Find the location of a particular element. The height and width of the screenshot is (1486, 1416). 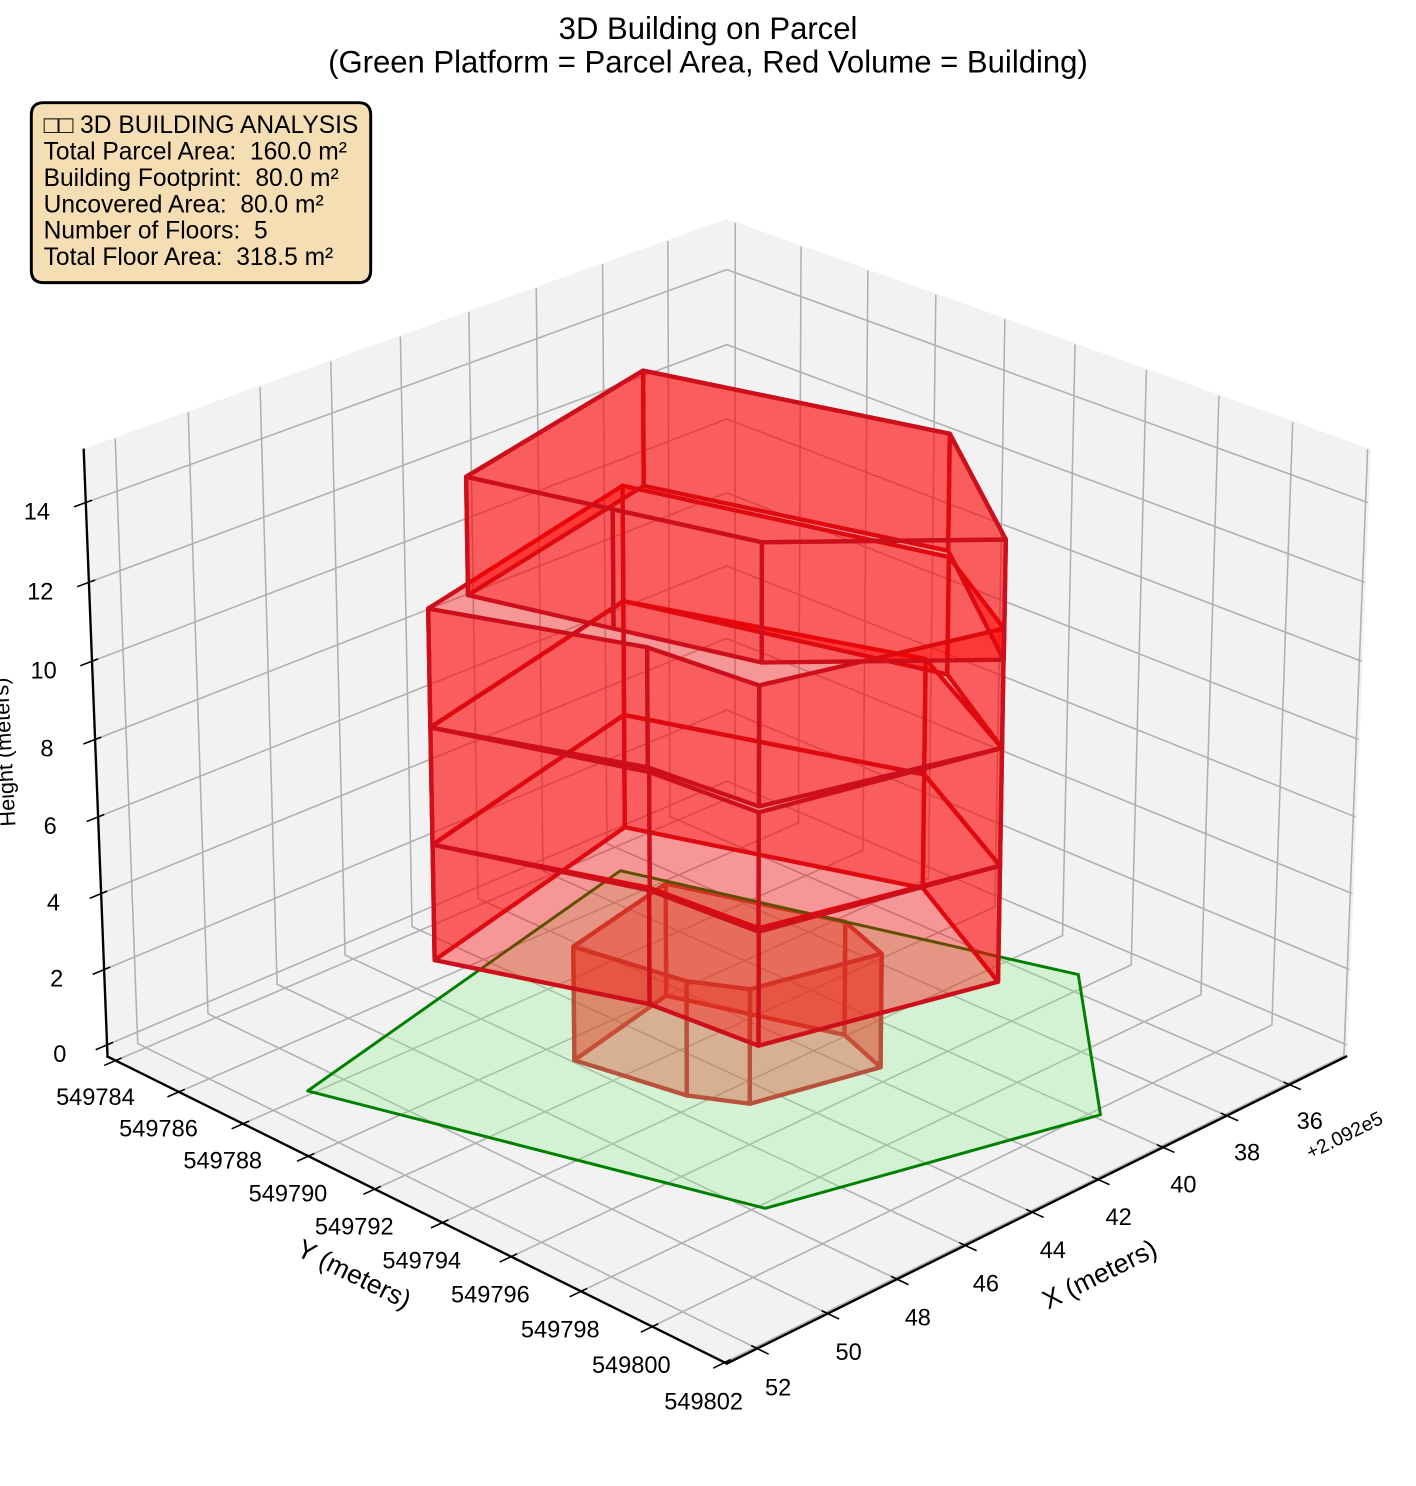

svg-text: 0 is located at coordinates (59, 1055).